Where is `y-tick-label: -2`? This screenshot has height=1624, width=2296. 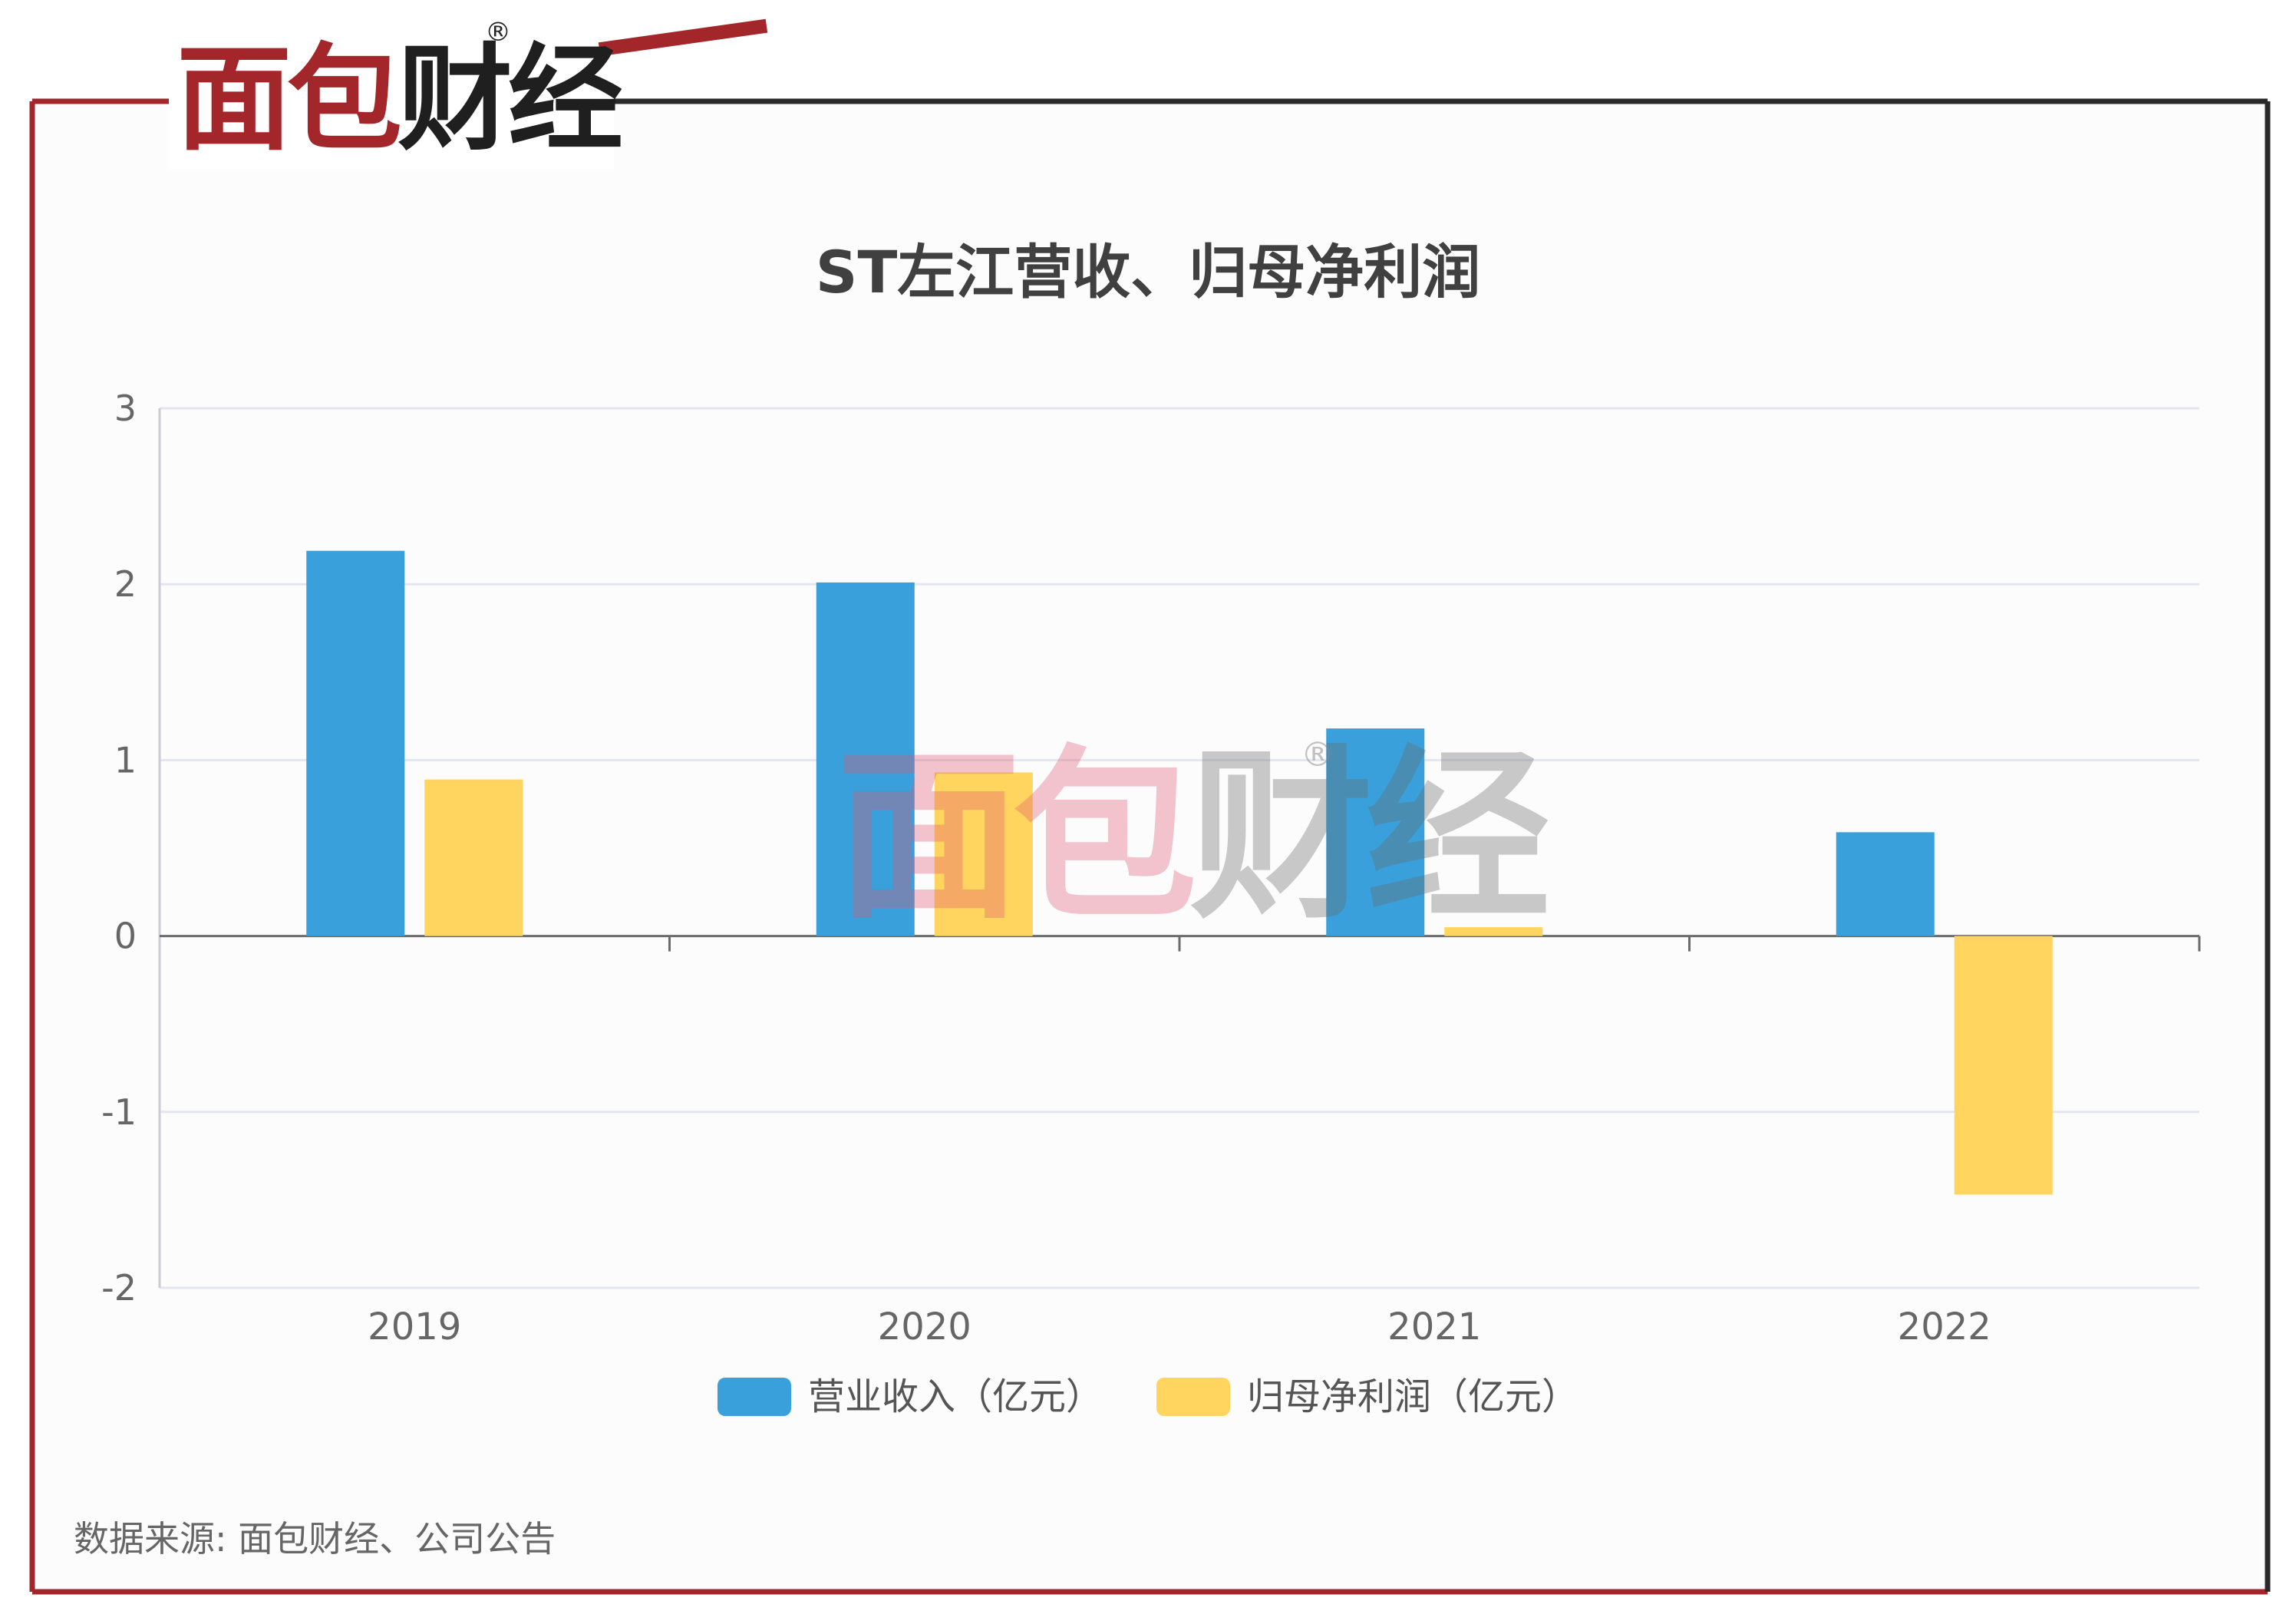 y-tick-label: -2 is located at coordinates (119, 1288).